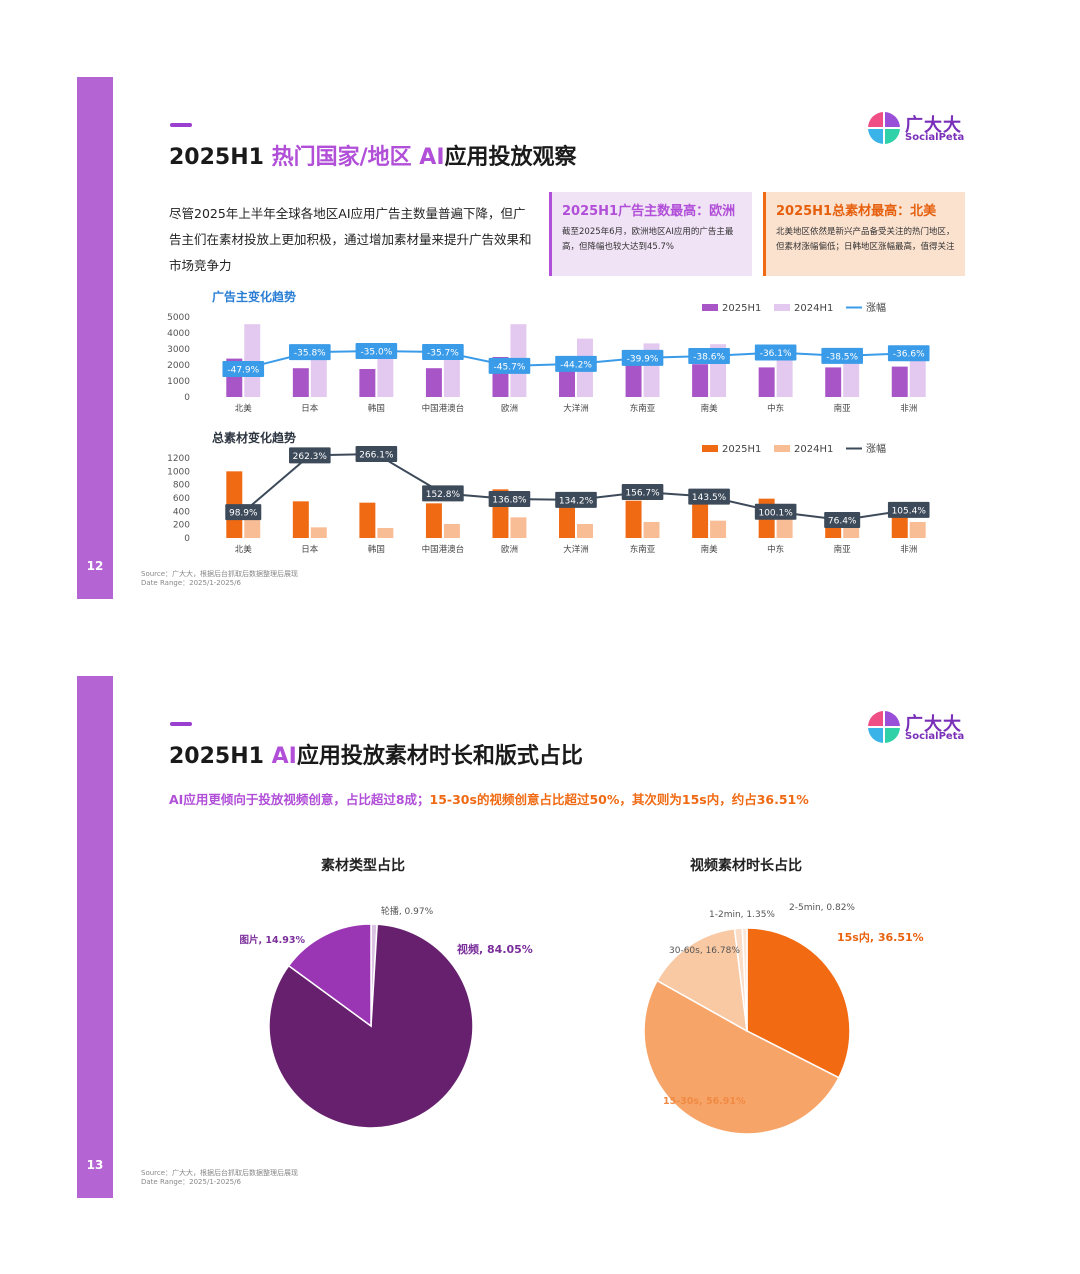 Image resolution: width=1080 pixels, height=1274 pixels. I want to click on brand-logo: 广大大 SocialPeta, so click(922, 129).